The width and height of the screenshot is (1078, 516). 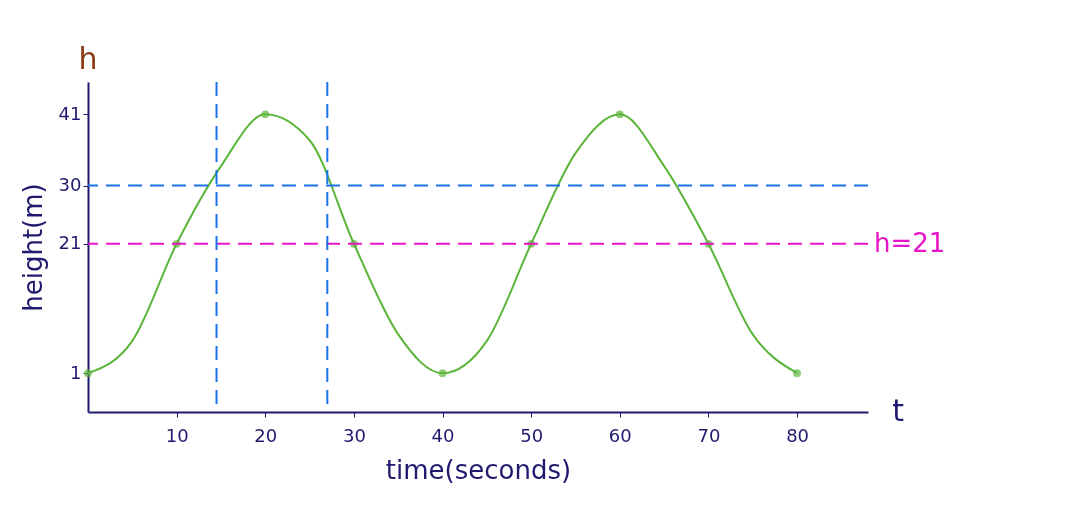 I want to click on y-tick-label: 21, so click(x=70, y=243).